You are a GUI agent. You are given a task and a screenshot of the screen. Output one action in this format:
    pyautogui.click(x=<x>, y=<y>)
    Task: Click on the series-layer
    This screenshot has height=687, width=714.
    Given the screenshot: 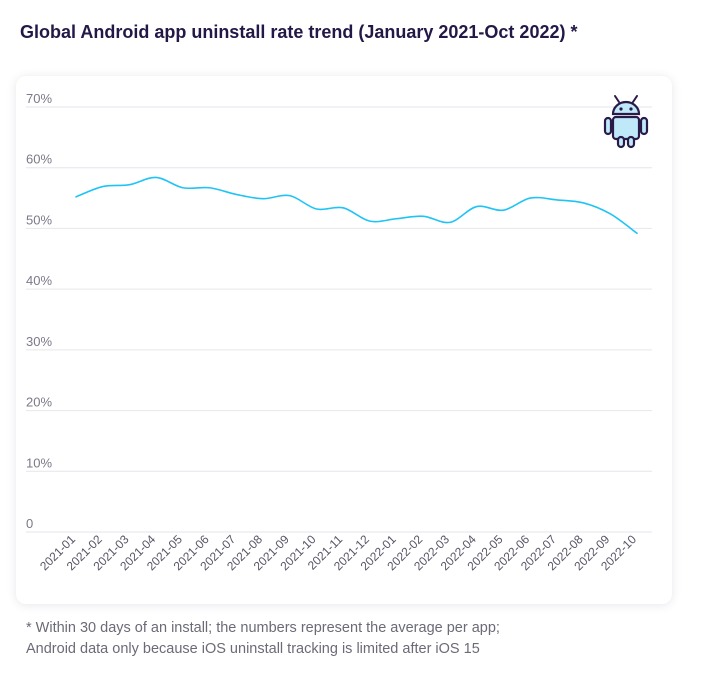 What is the action you would take?
    pyautogui.click(x=356, y=205)
    